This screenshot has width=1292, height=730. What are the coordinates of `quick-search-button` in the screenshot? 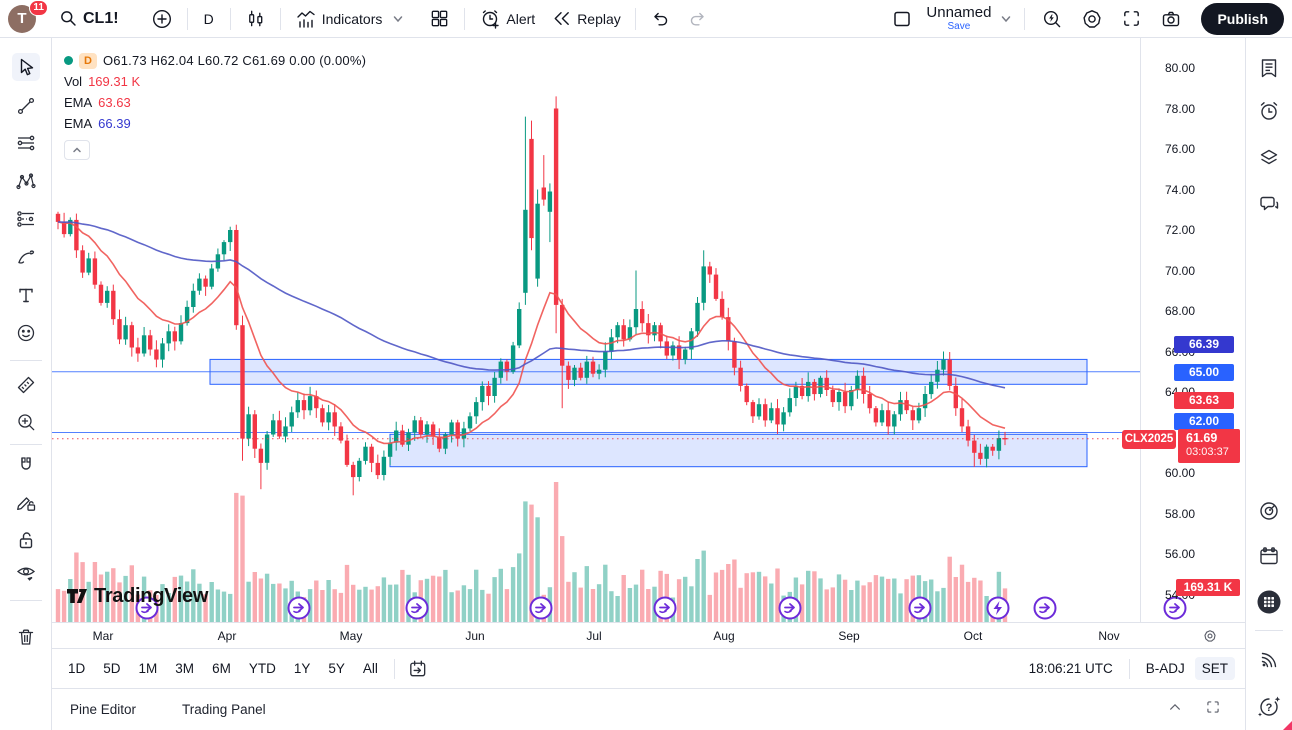 It's located at (1052, 19).